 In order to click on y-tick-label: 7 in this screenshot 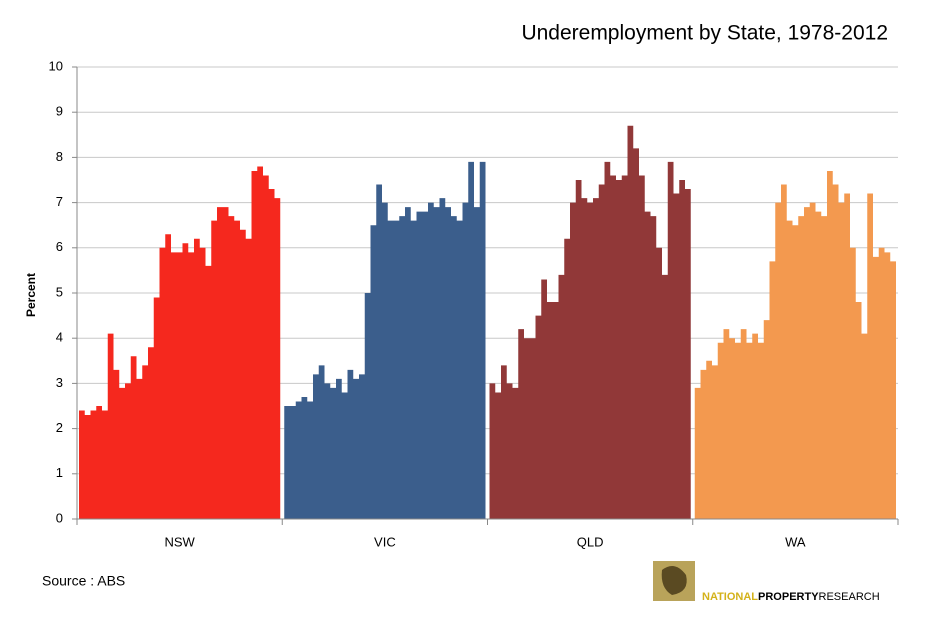, I will do `click(59, 201)`.